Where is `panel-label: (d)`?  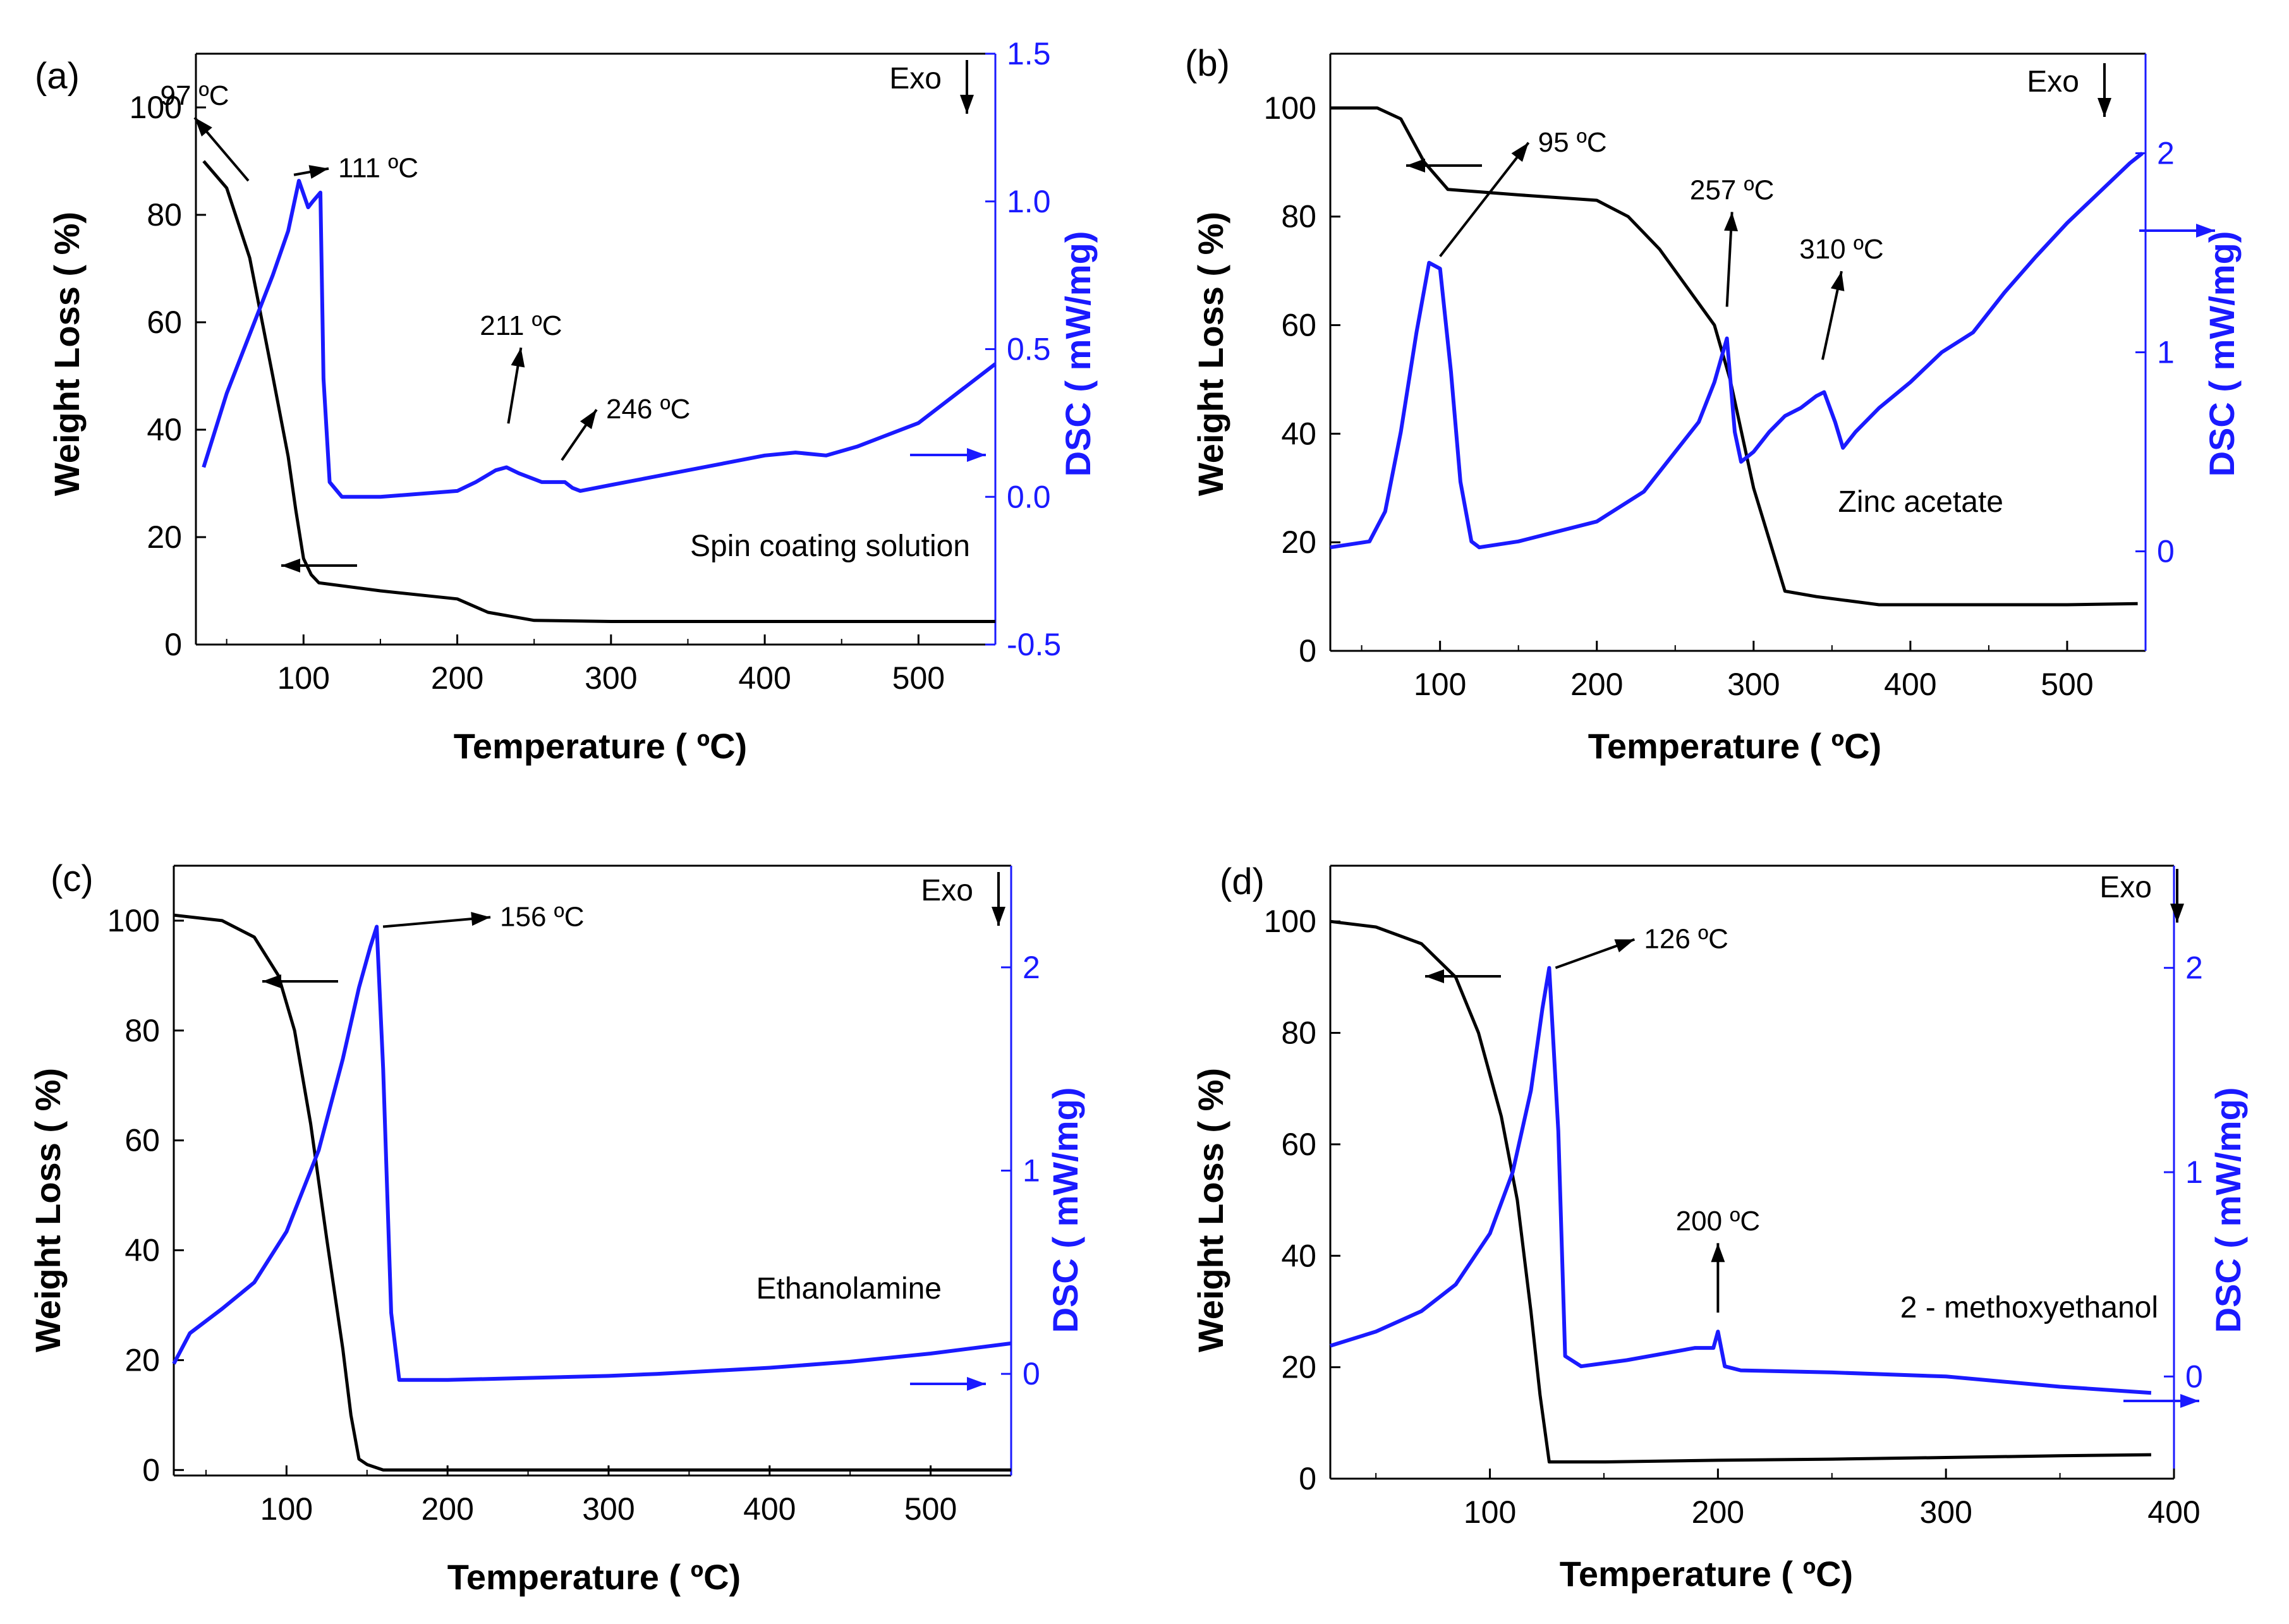 panel-label: (d) is located at coordinates (1242, 881).